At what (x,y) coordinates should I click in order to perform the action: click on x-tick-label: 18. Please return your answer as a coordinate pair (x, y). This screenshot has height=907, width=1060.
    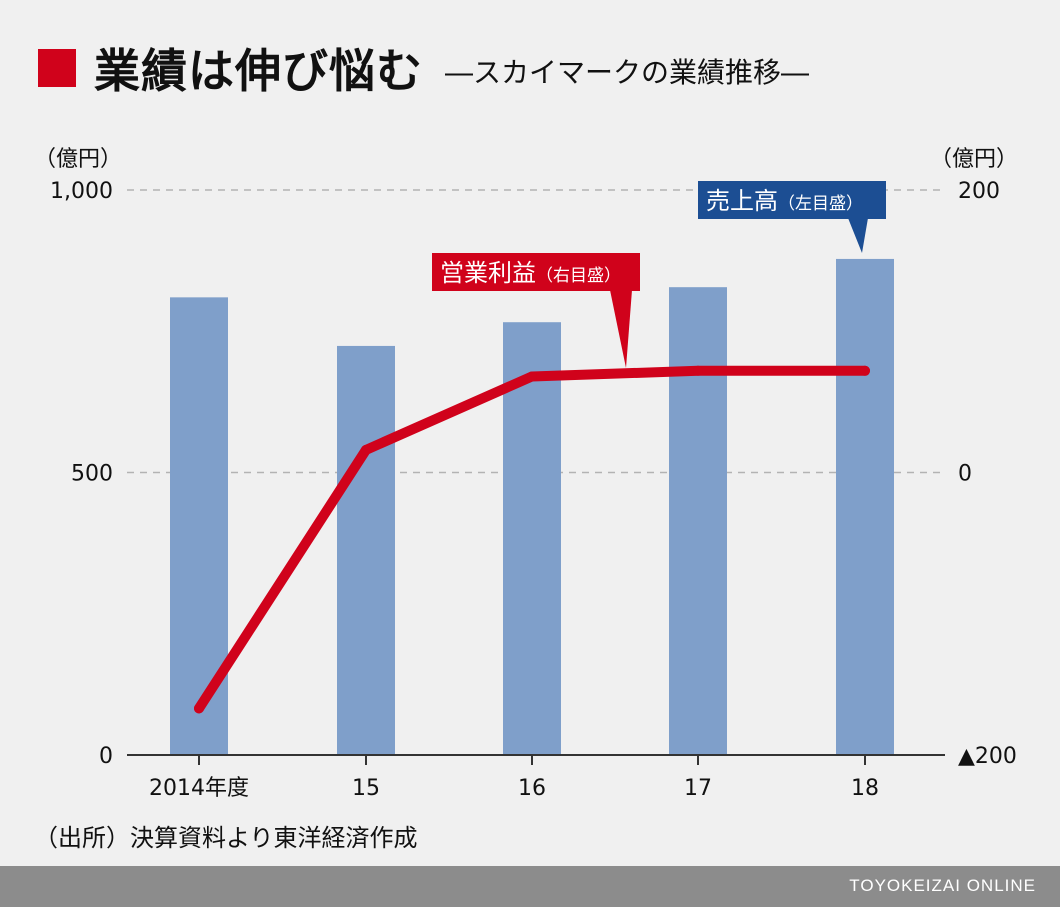
    Looking at the image, I should click on (865, 788).